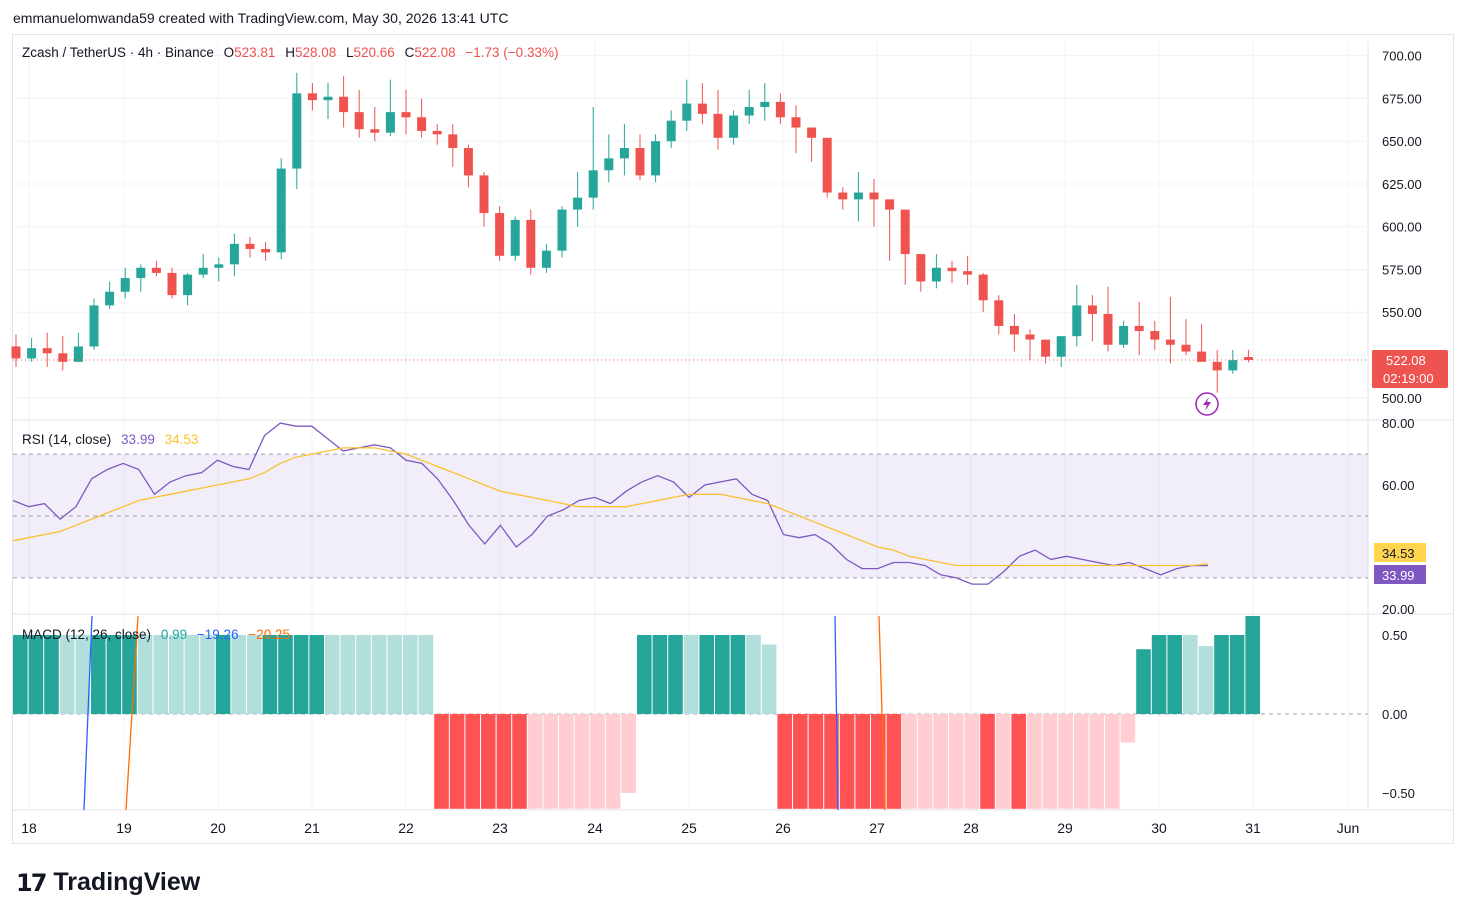 This screenshot has height=920, width=1467. I want to click on date-tick-label: 30, so click(1159, 828).